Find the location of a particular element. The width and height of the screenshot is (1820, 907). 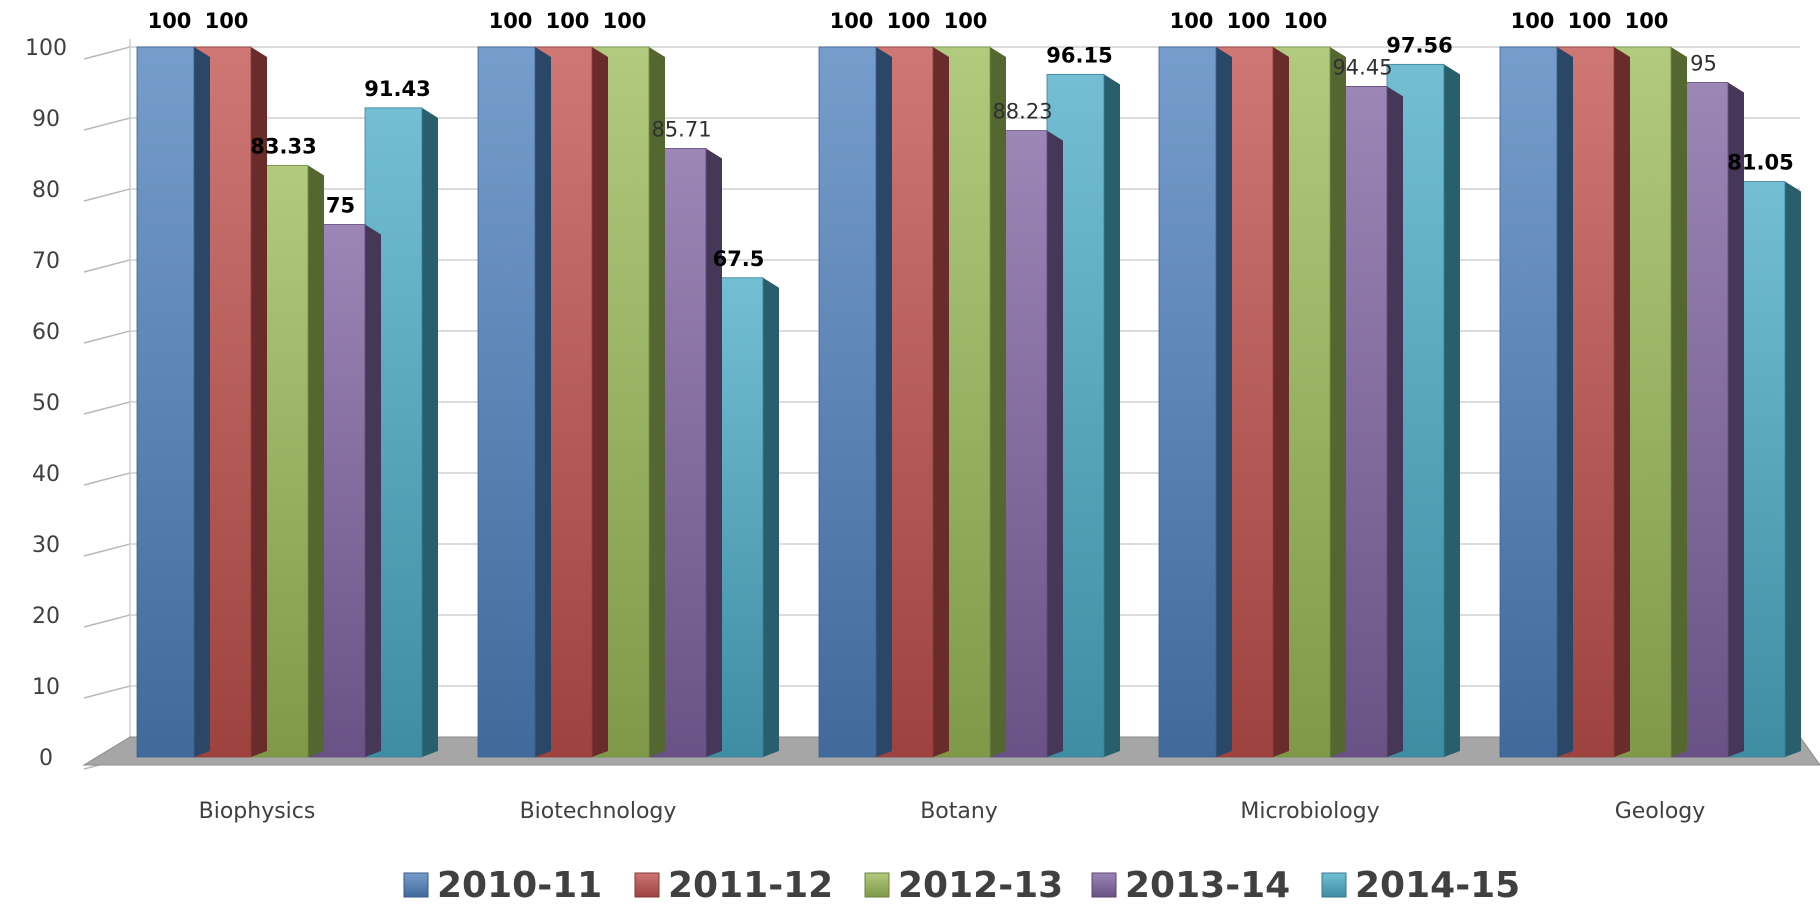

y-tick-label: 60 is located at coordinates (46, 332).